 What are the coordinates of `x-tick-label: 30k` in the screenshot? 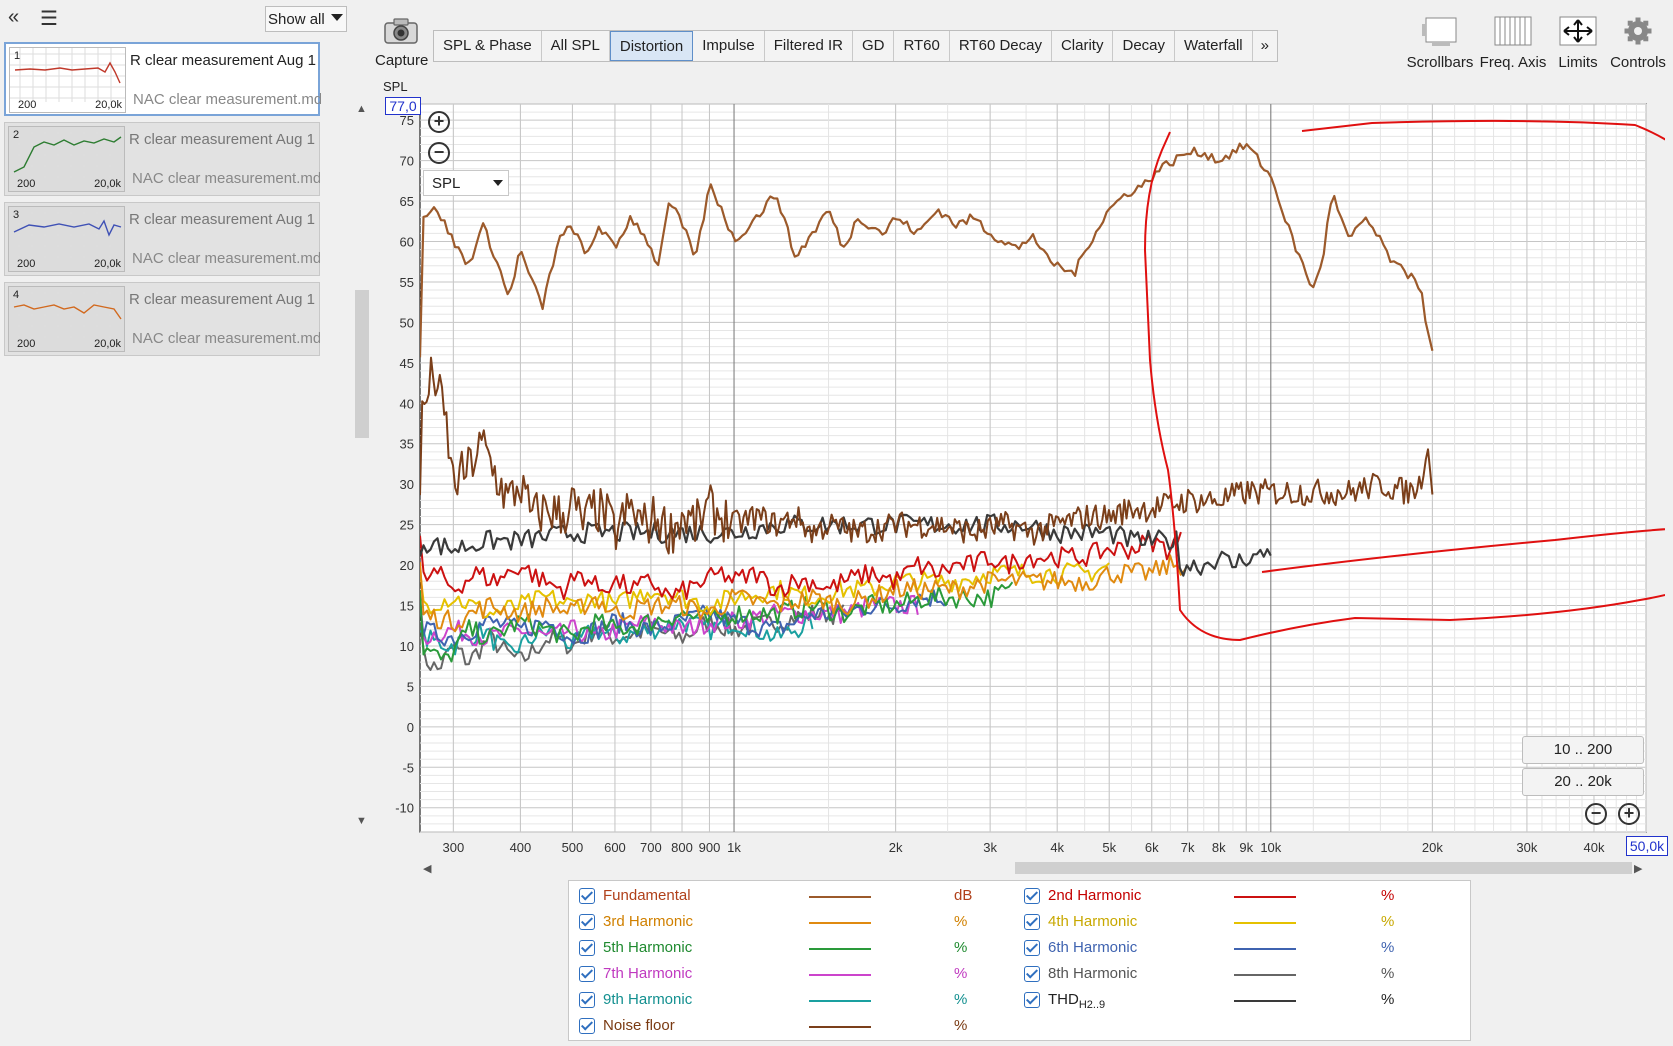 It's located at (1526, 847).